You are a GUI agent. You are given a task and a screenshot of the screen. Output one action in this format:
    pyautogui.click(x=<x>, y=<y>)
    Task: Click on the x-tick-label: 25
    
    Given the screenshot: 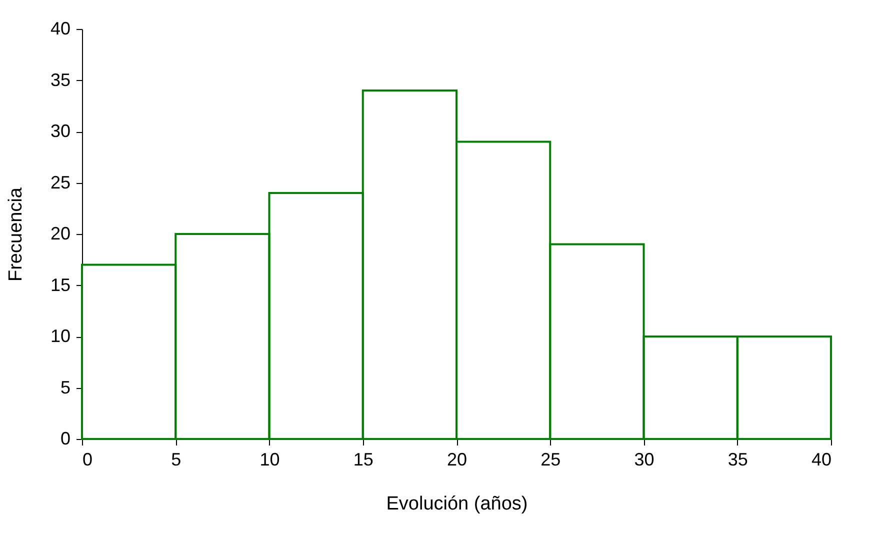 What is the action you would take?
    pyautogui.click(x=550, y=460)
    